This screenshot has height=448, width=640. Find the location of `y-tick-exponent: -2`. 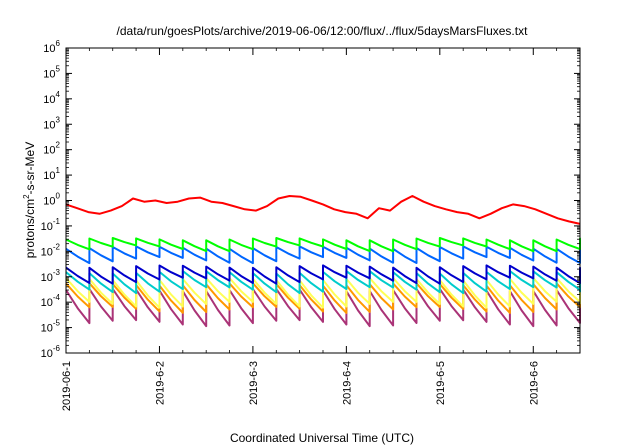

y-tick-exponent: -2 is located at coordinates (57, 246).